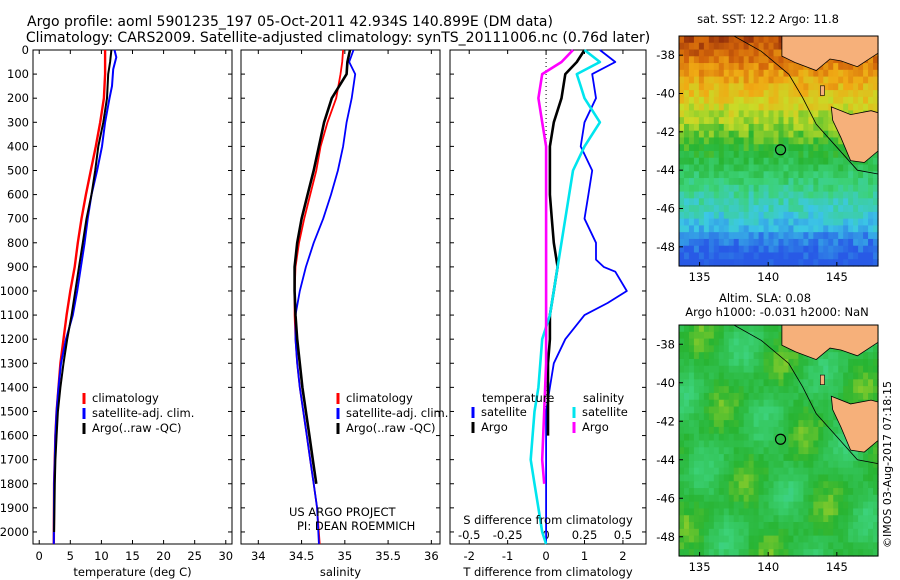 The image size is (900, 580). What do you see at coordinates (25, 50) in the screenshot?
I see `y-tick-label: 0` at bounding box center [25, 50].